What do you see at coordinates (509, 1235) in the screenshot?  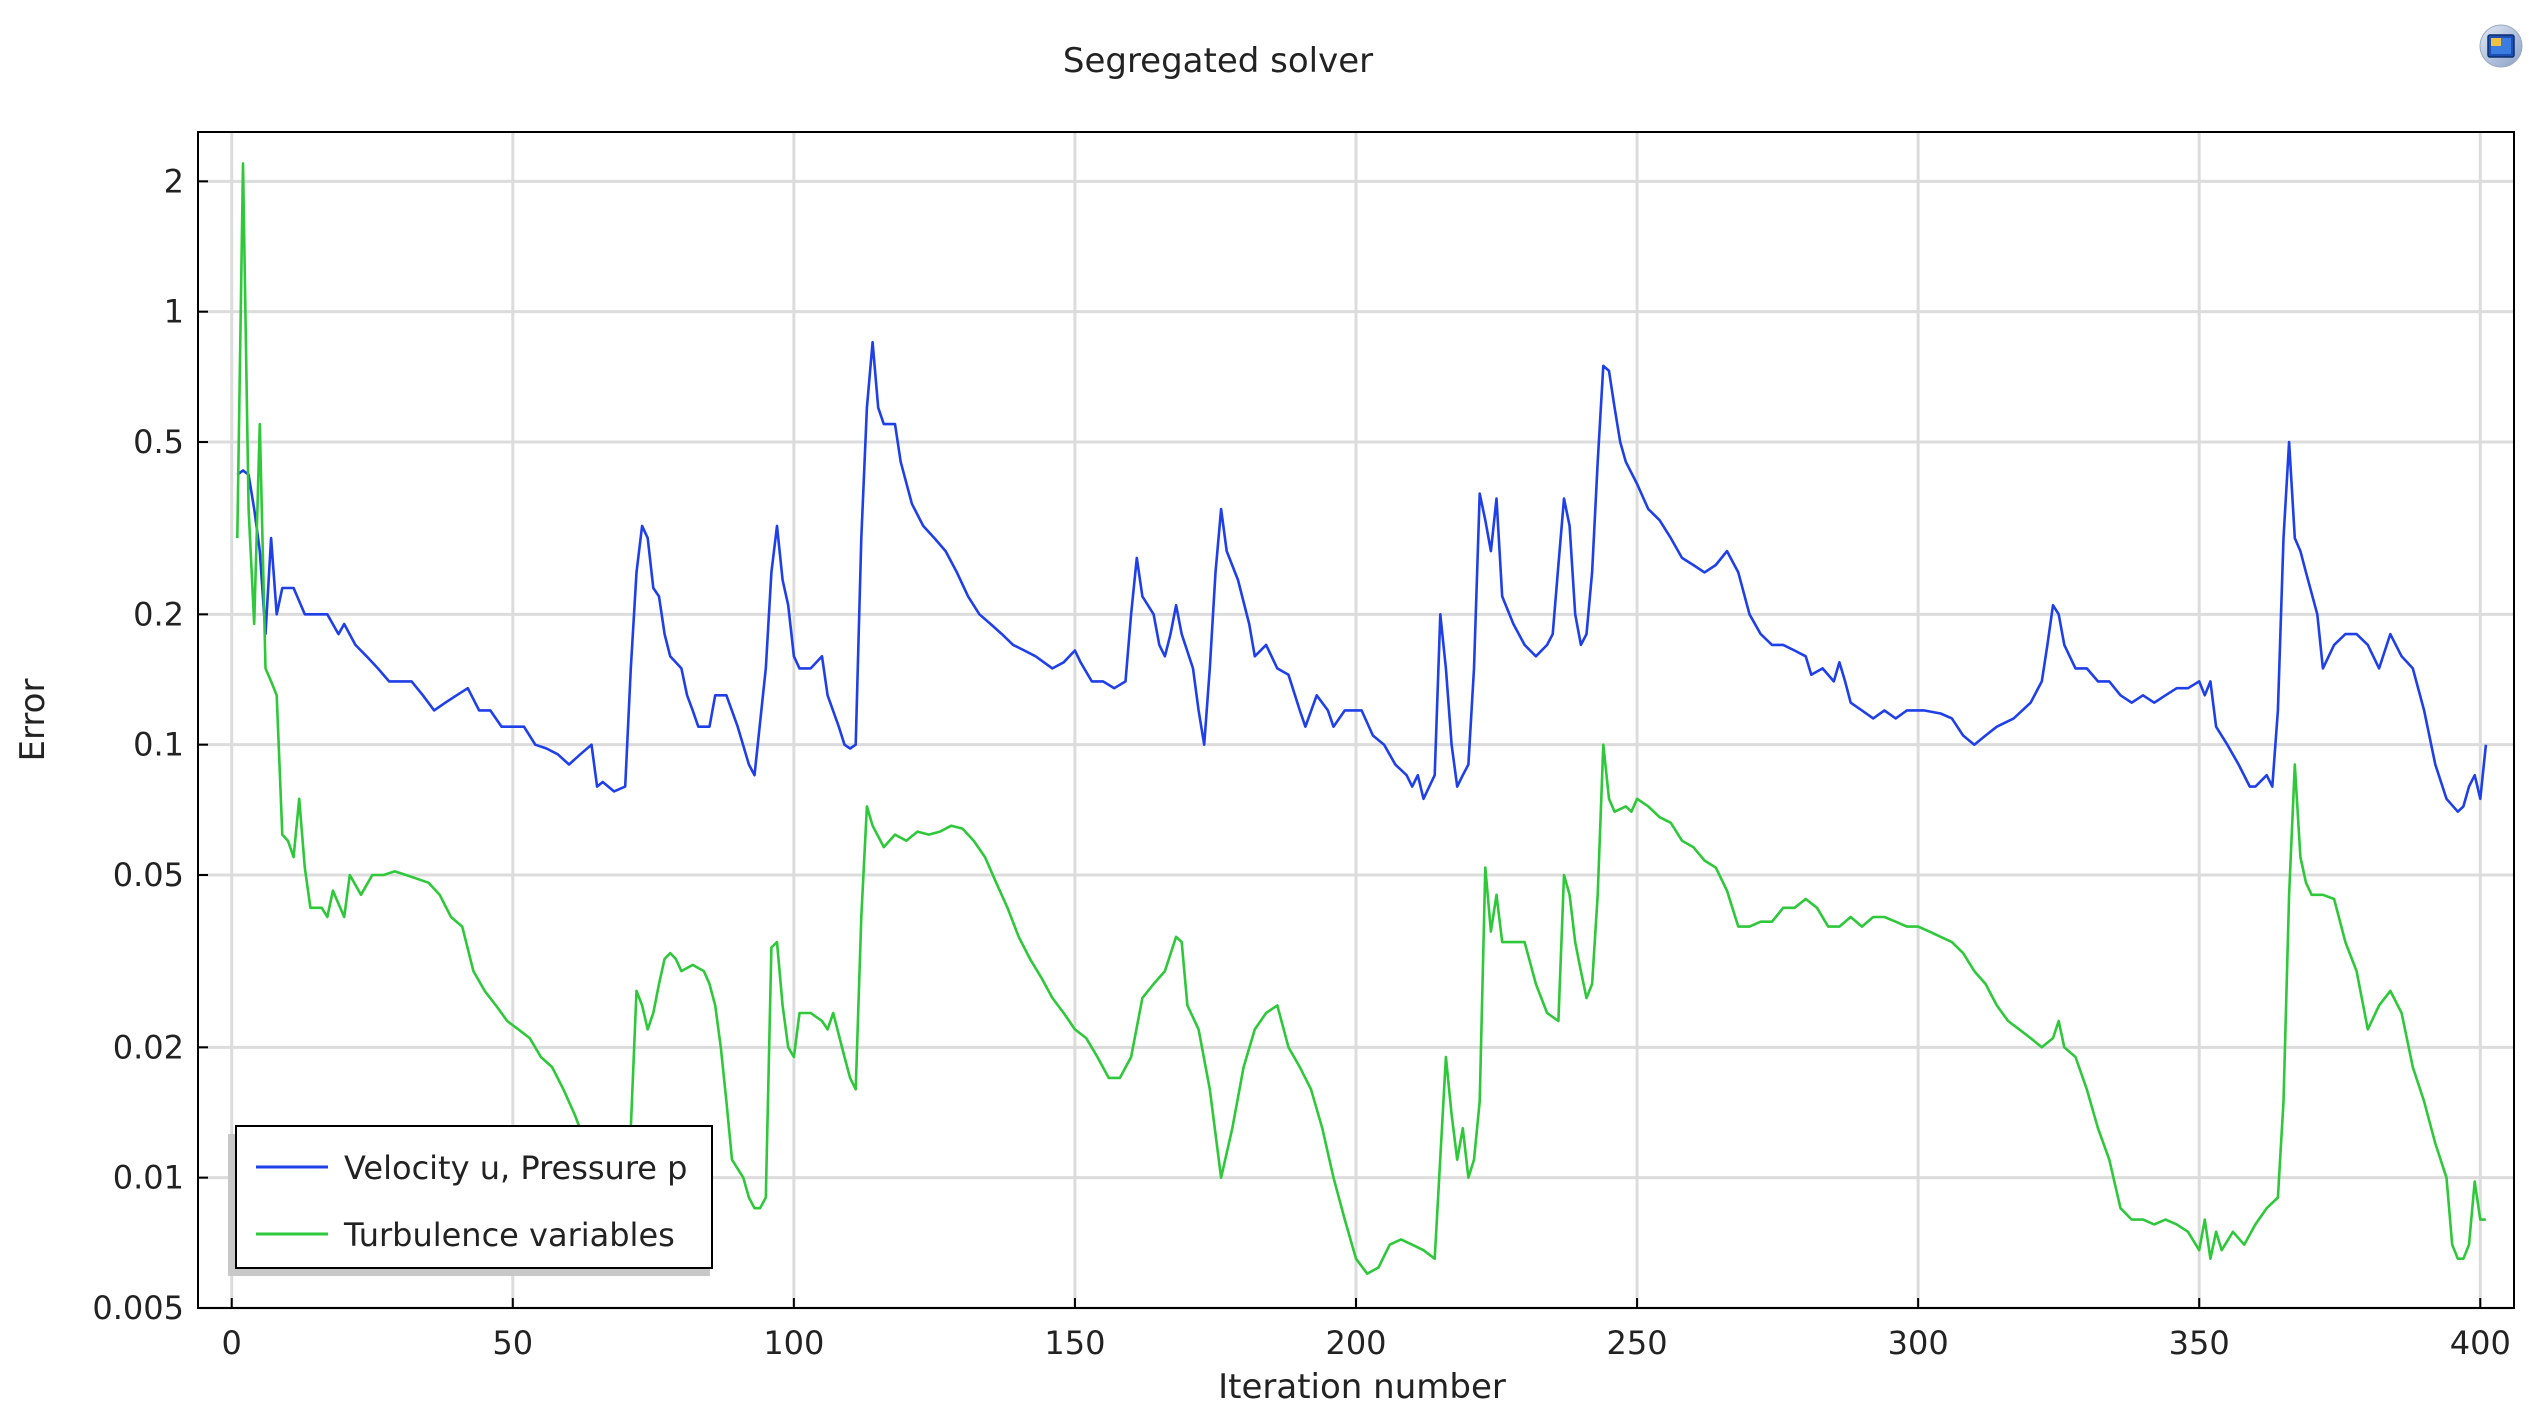 I see `legend-label-turbulence: Turbulence variables` at bounding box center [509, 1235].